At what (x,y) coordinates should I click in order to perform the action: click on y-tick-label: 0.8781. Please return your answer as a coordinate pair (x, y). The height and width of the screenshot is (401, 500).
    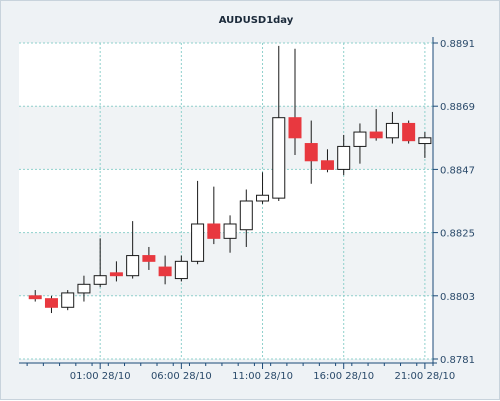
    Looking at the image, I should click on (457, 360).